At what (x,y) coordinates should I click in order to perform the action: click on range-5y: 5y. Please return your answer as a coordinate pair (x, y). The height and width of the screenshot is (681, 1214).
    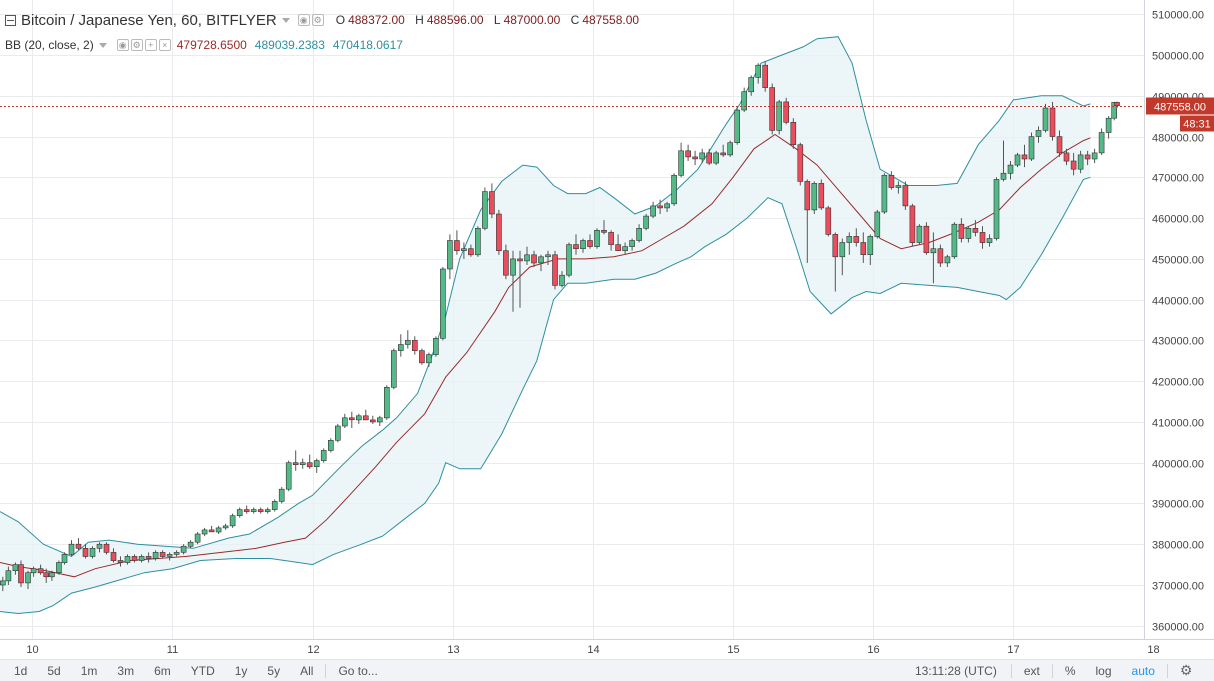
    Looking at the image, I should click on (274, 670).